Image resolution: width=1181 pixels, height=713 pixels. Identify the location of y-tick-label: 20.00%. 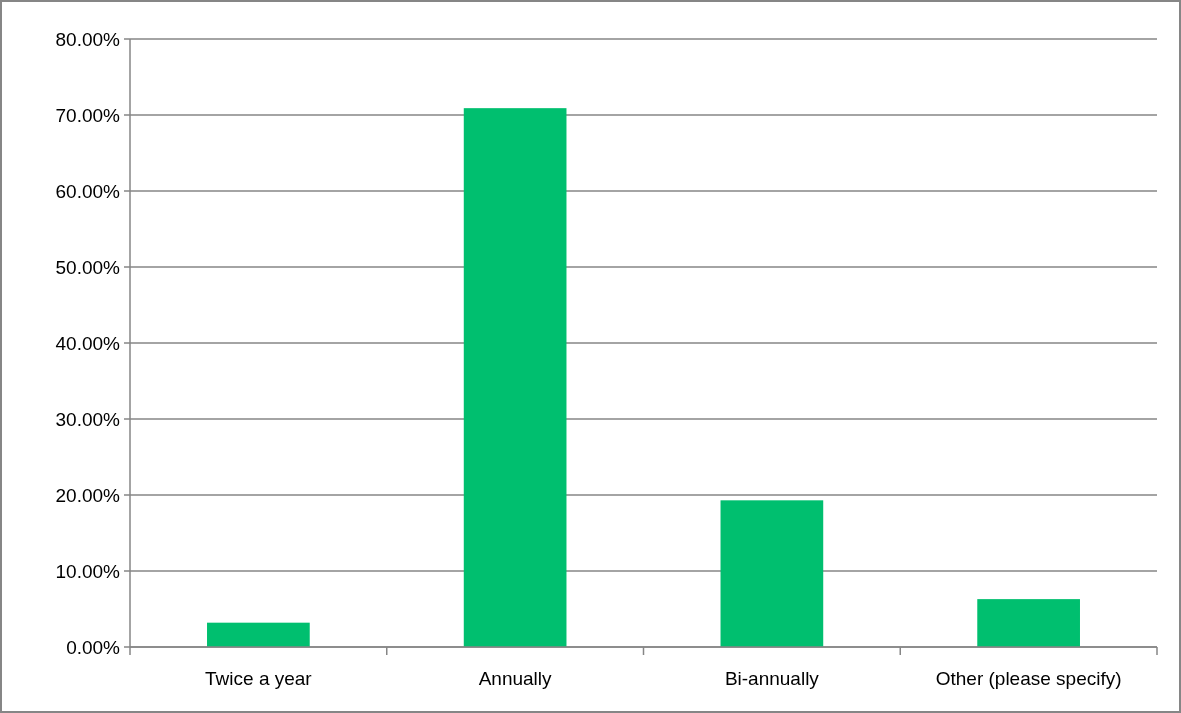
(88, 495).